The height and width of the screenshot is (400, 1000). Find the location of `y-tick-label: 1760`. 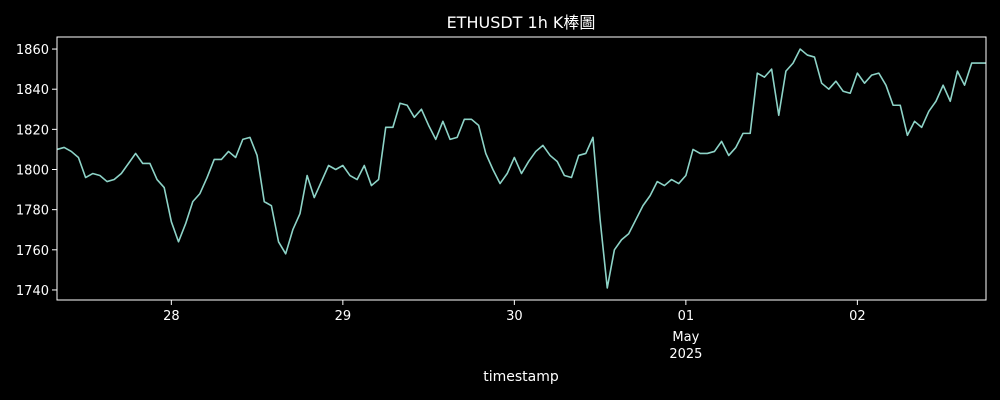

y-tick-label: 1760 is located at coordinates (32, 251).